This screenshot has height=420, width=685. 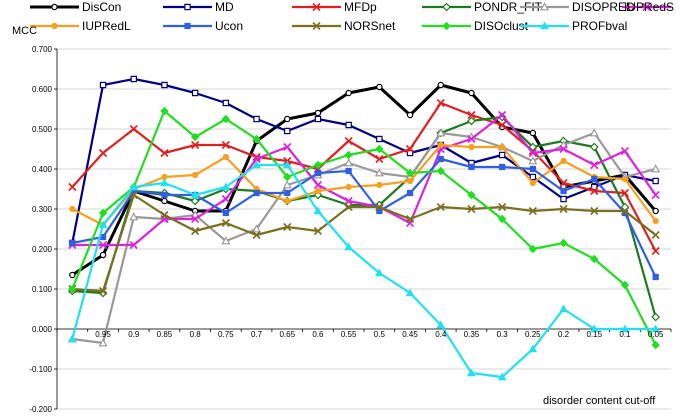 What do you see at coordinates (42, 129) in the screenshot?
I see `y-tick-label: 0.500` at bounding box center [42, 129].